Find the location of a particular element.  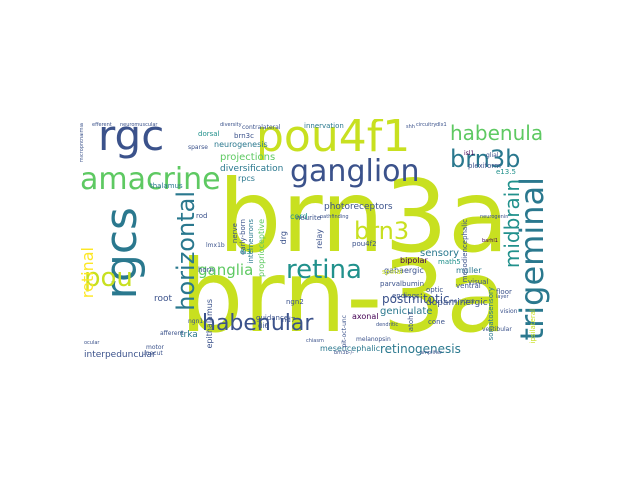

word-chiasm: chiasm is located at coordinates (315, 341).